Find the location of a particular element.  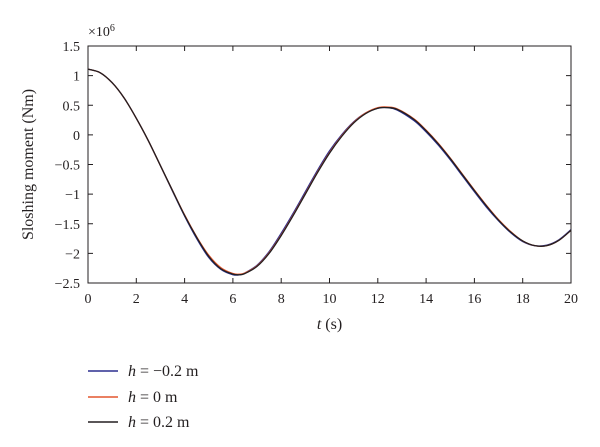

multiplier-exponent: 6 is located at coordinates (112, 28).